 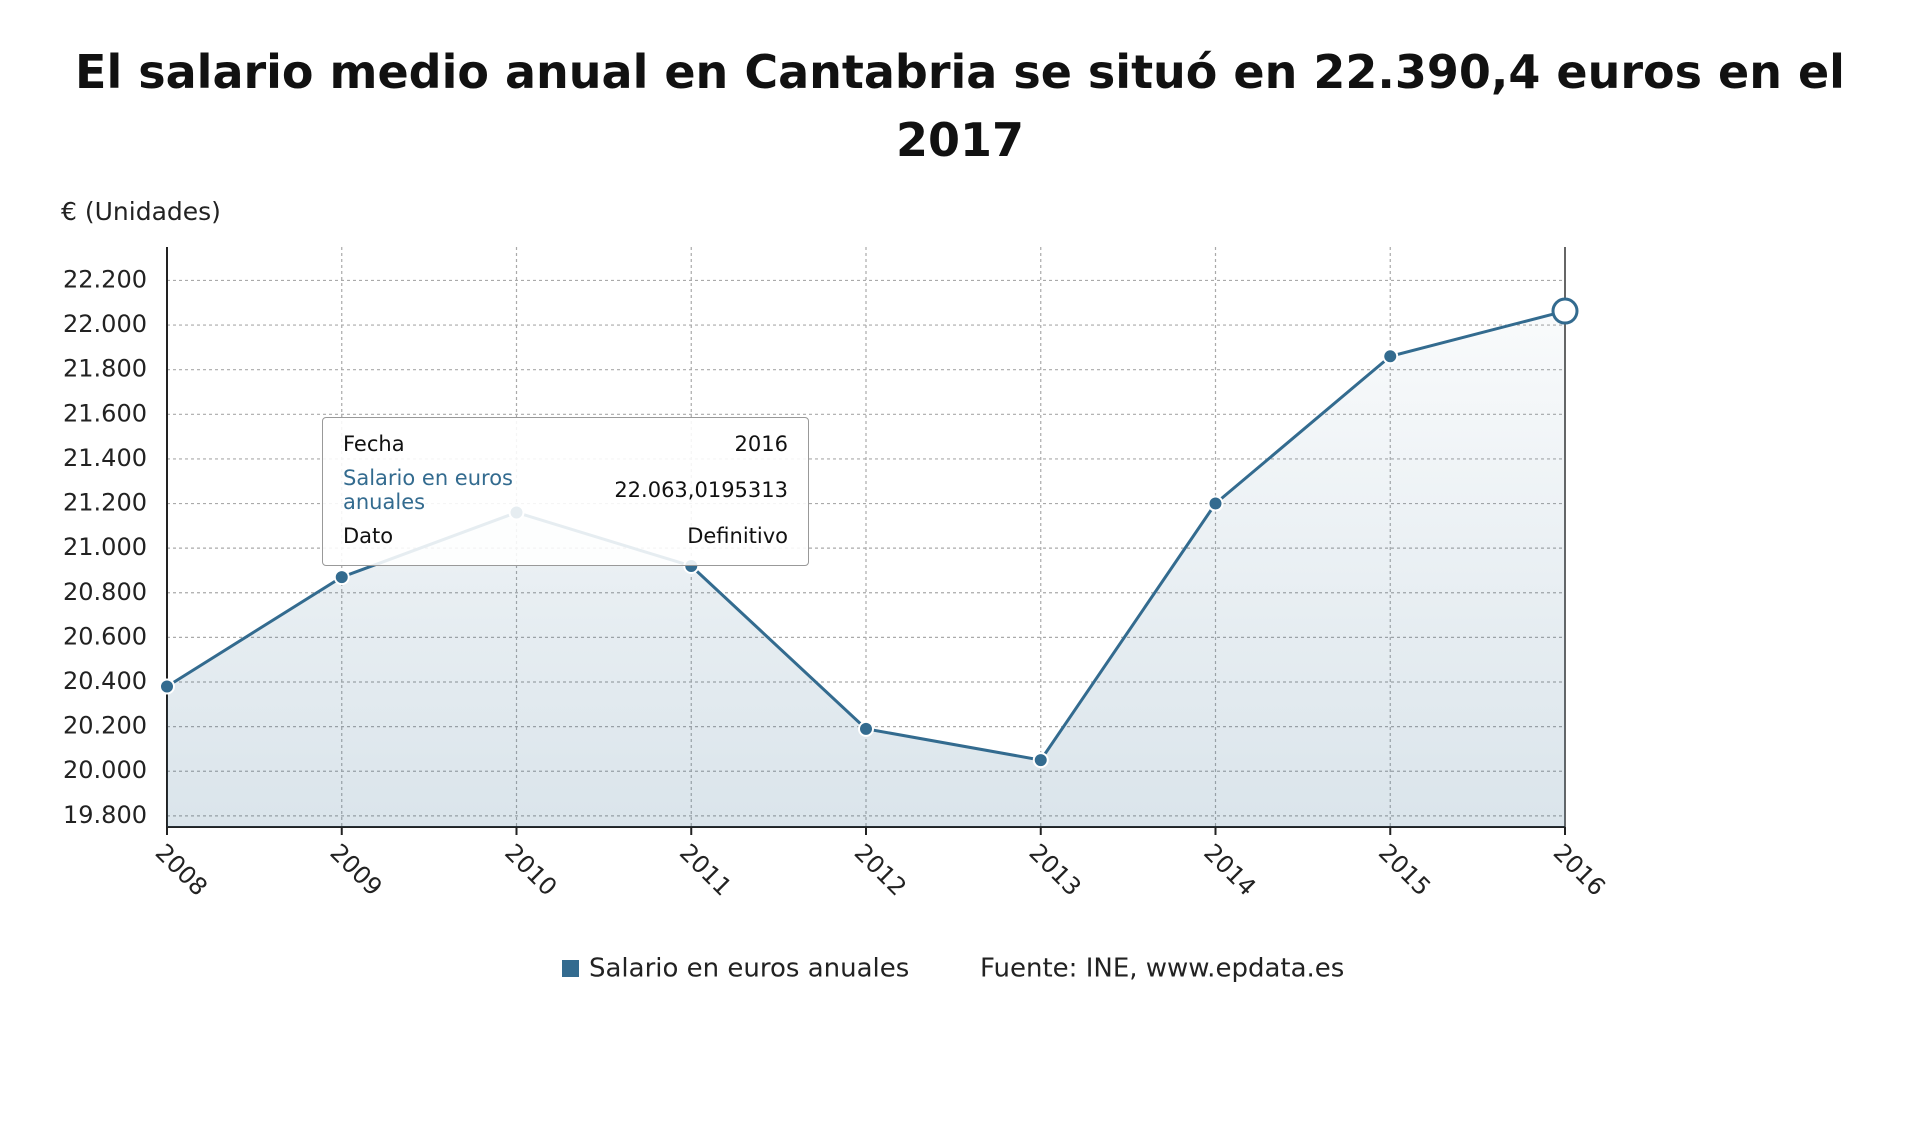 I want to click on y-tick-label: 21.800, so click(x=105, y=369).